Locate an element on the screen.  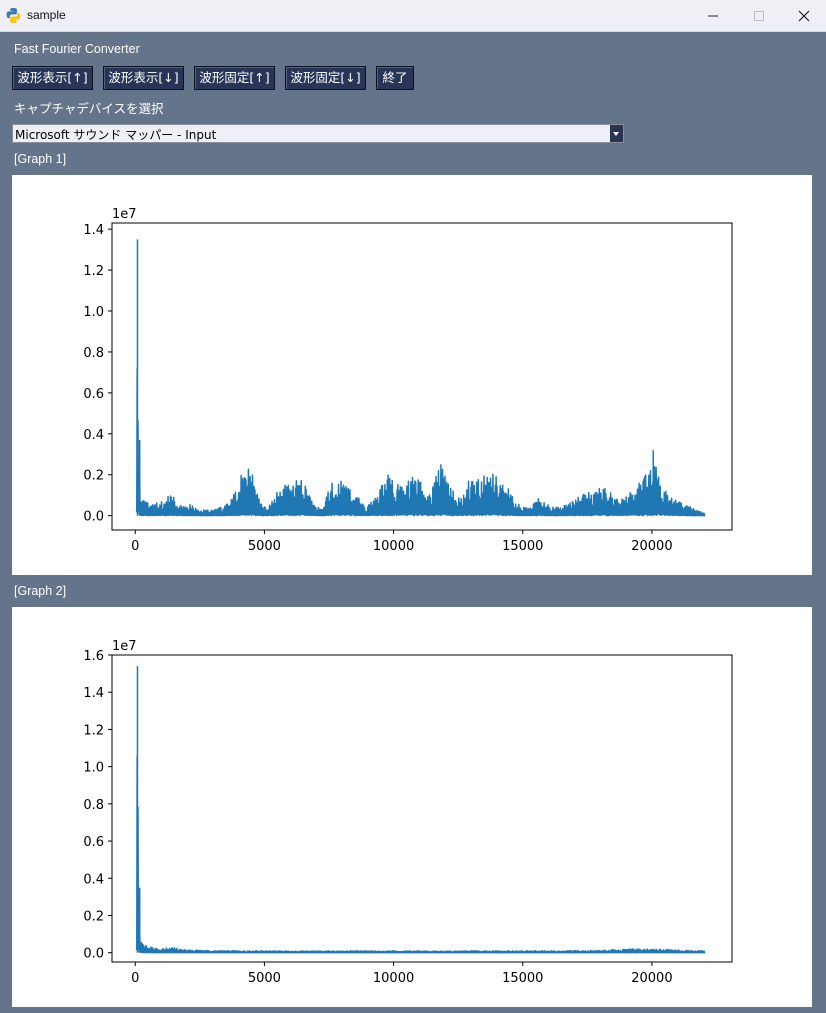
close-icon is located at coordinates (804, 16).